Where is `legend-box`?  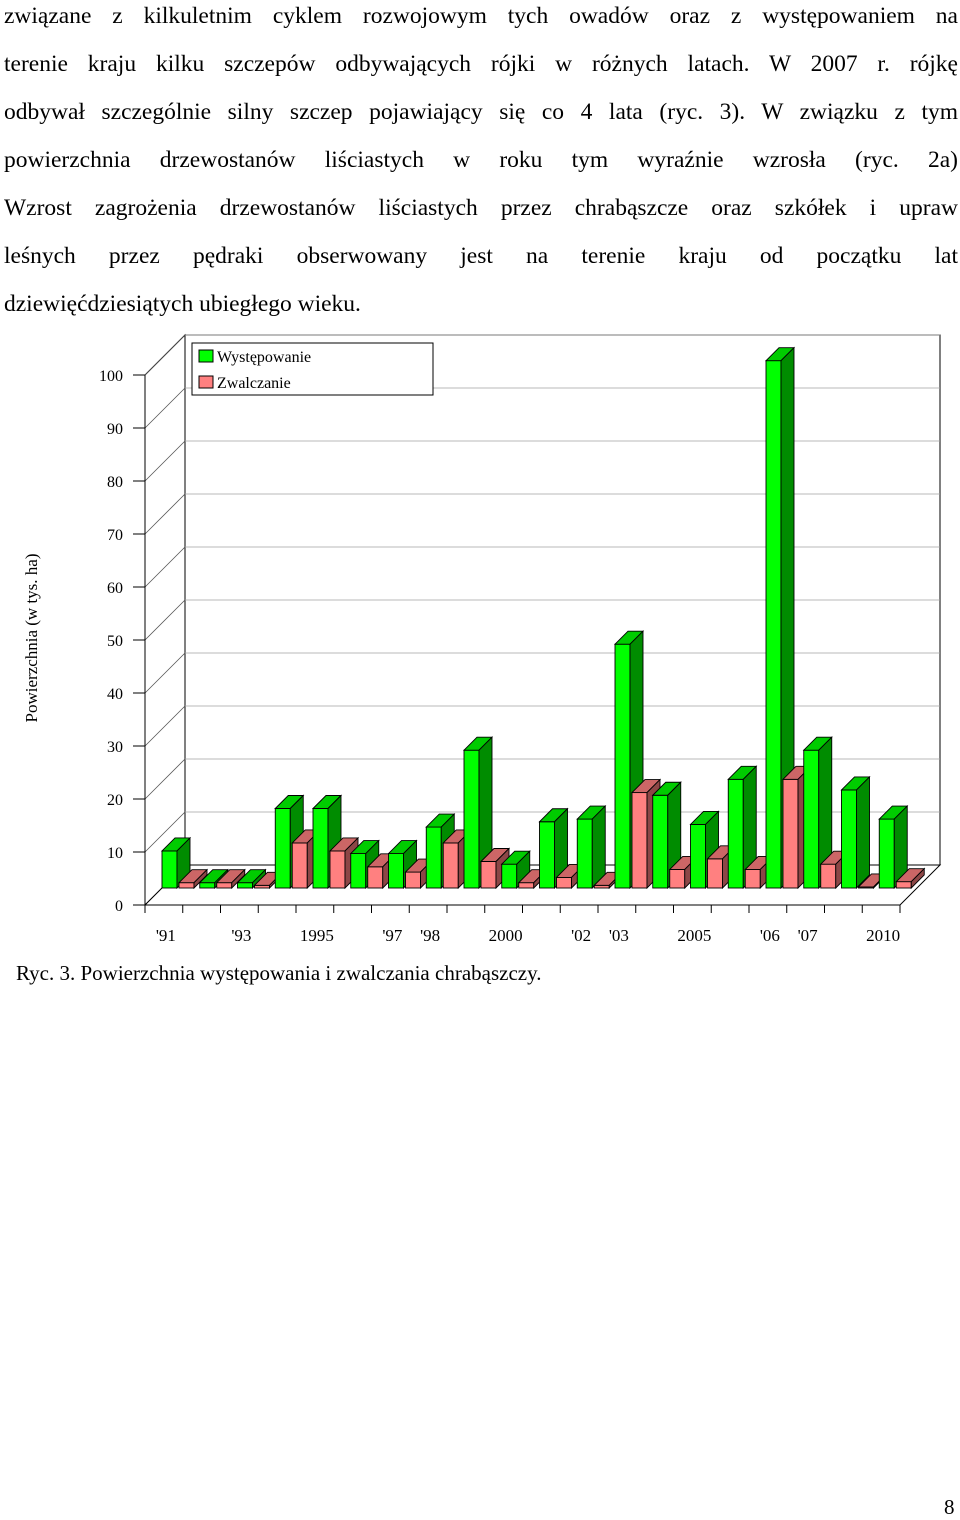
legend-box is located at coordinates (312, 369).